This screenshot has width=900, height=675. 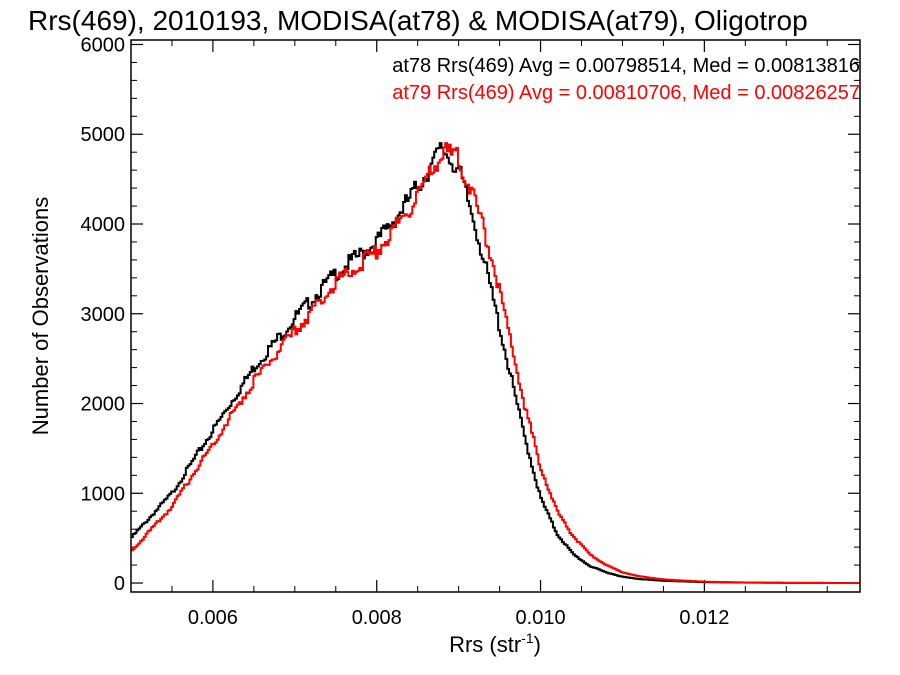 What do you see at coordinates (103, 405) in the screenshot?
I see `y-tick-label: 2000` at bounding box center [103, 405].